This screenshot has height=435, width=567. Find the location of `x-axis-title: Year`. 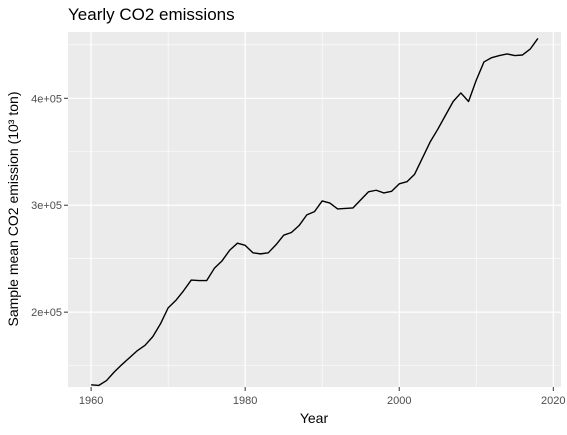

x-axis-title: Year is located at coordinates (314, 418).